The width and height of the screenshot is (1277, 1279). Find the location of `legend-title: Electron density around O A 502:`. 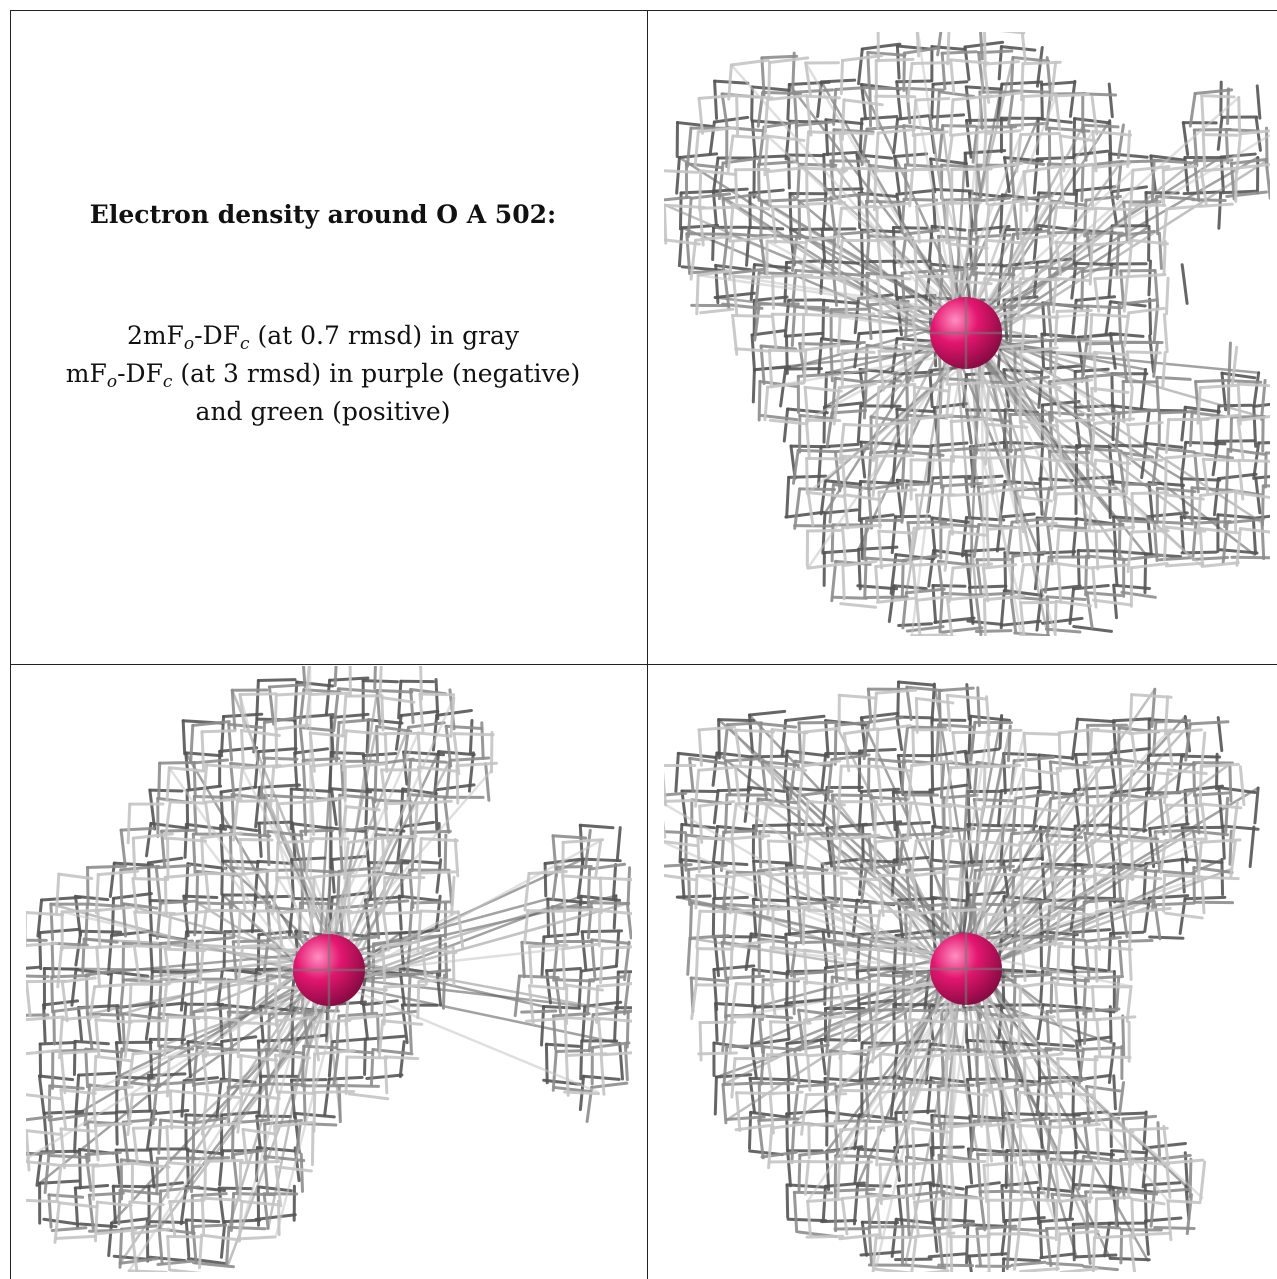

legend-title: Electron density around O A 502: is located at coordinates (323, 214).